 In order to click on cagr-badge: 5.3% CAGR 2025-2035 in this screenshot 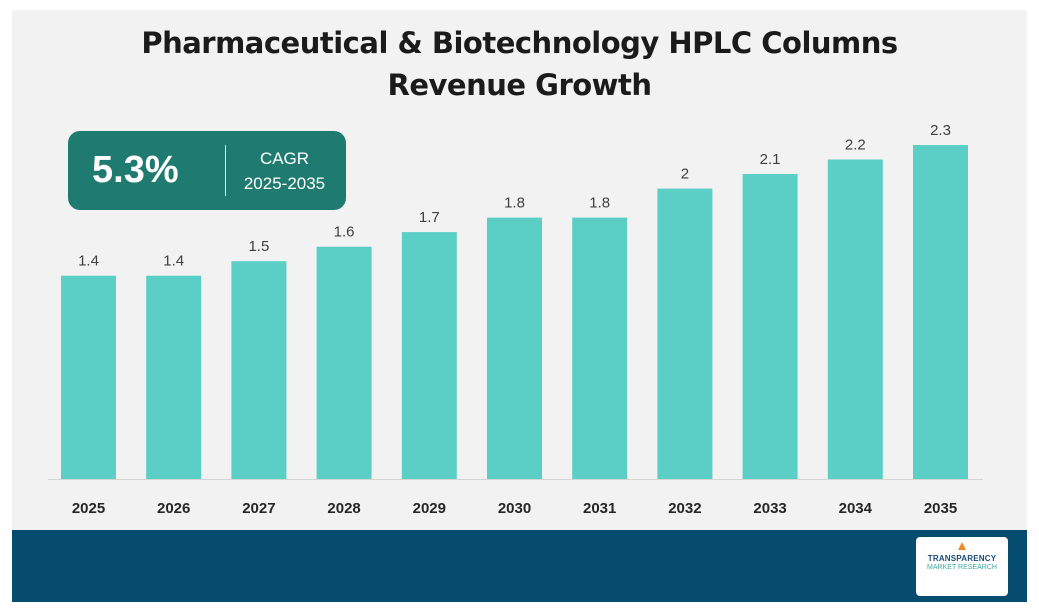, I will do `click(207, 170)`.